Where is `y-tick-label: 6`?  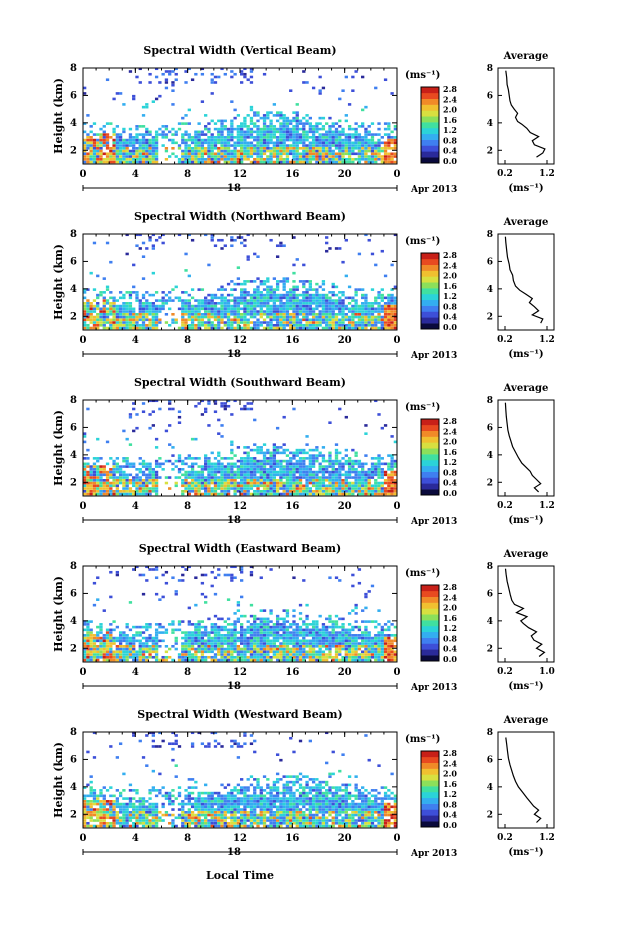
y-tick-label: 6 is located at coordinates (73, 427).